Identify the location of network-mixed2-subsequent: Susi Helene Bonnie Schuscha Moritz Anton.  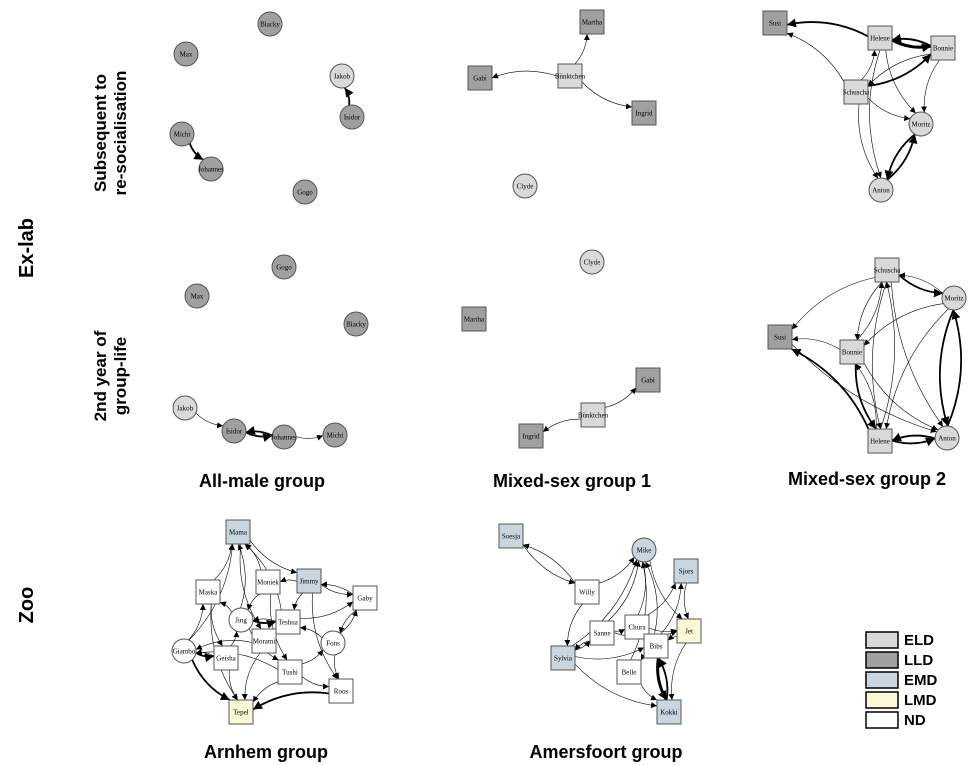
(859, 106).